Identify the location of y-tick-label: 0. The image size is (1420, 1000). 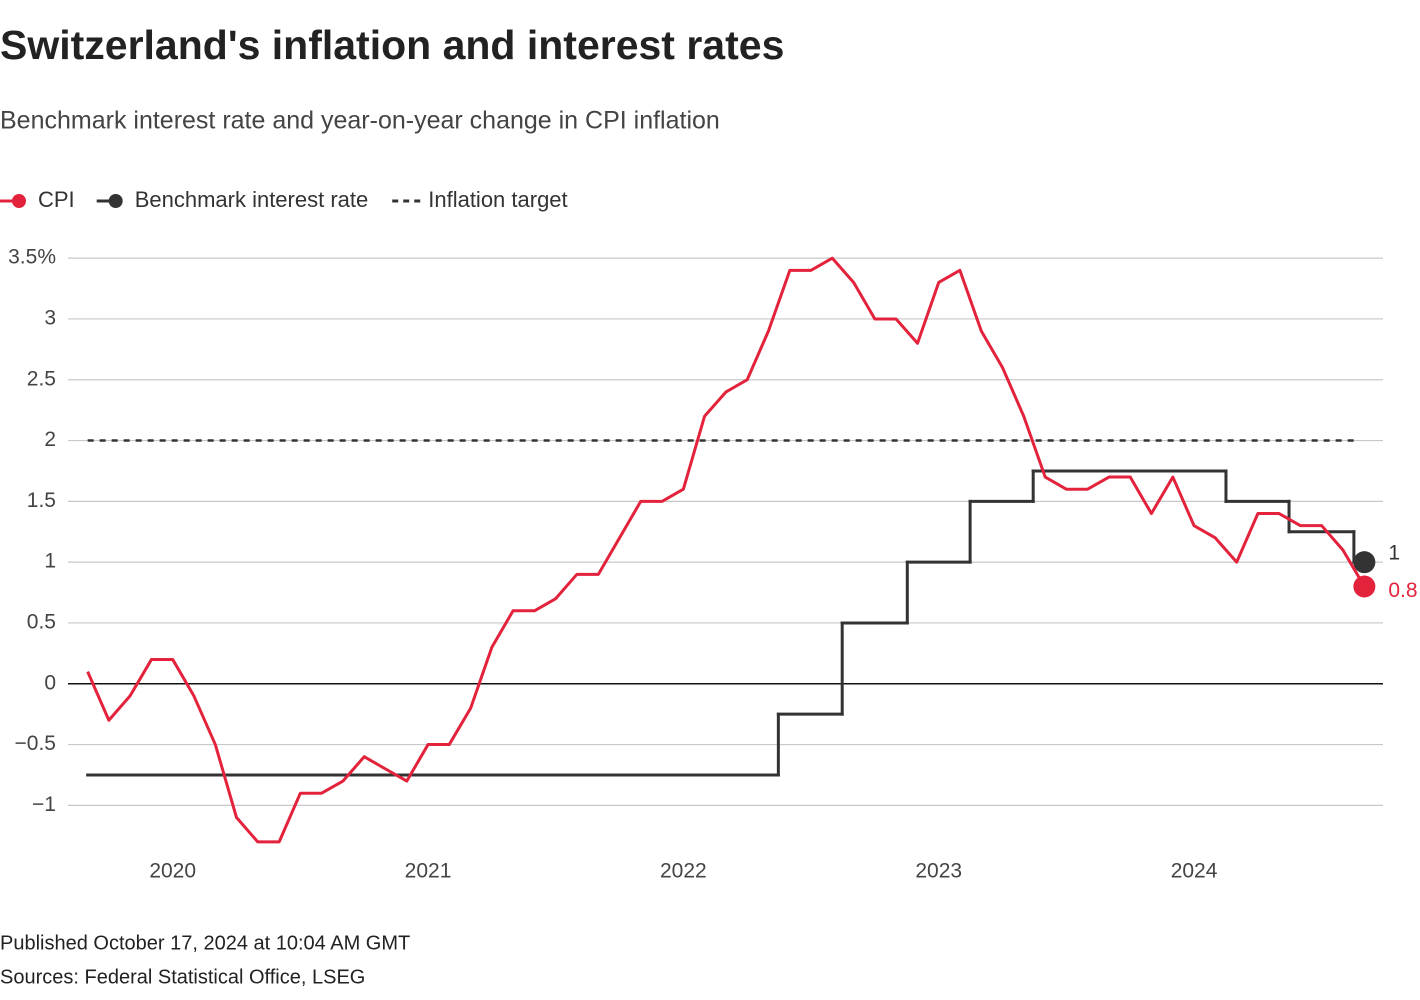
(50, 682).